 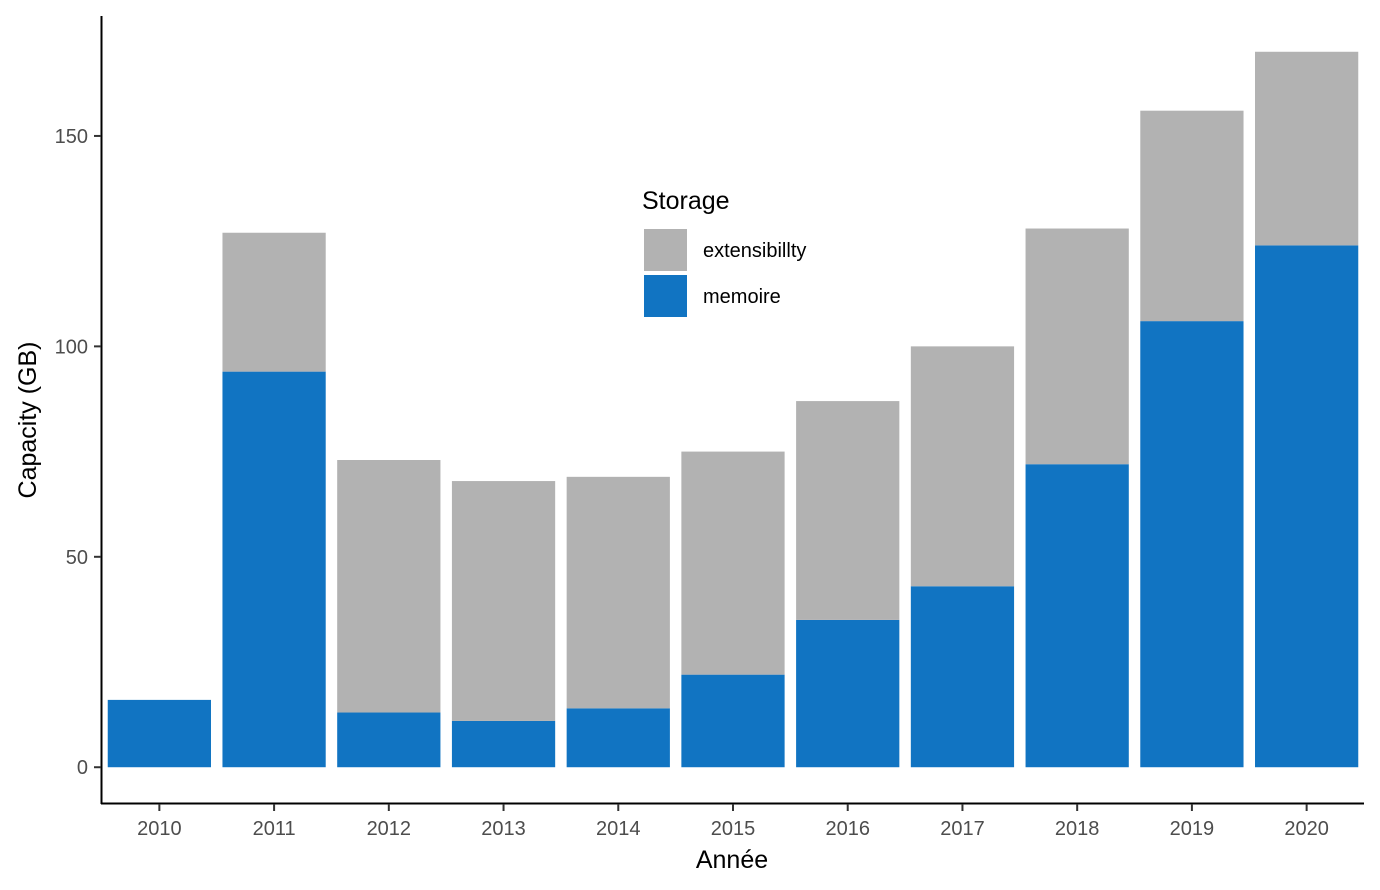 I want to click on x-tick-label: 2015, so click(x=733, y=829).